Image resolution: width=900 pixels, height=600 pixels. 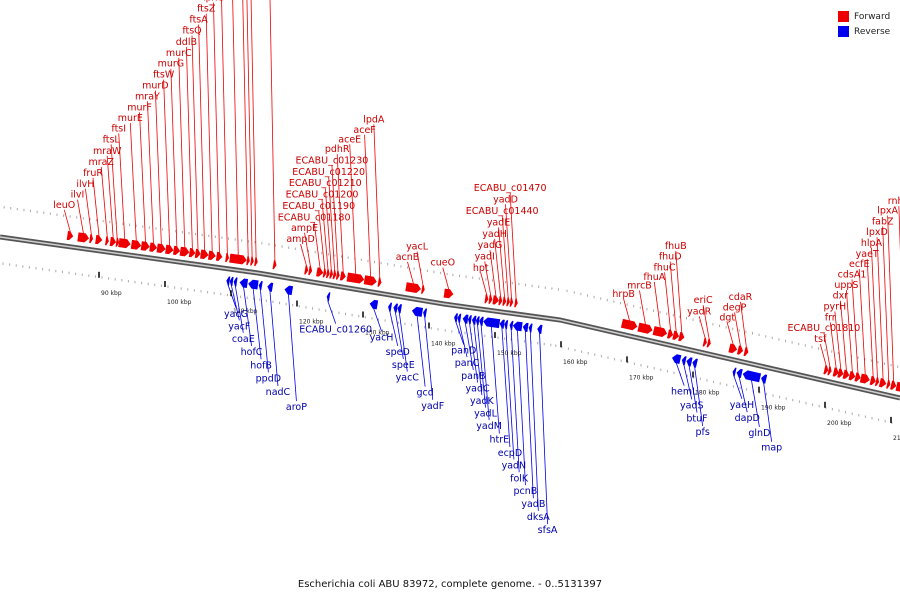 What do you see at coordinates (80, 216) in the screenshot?
I see `leader-ilvi` at bounding box center [80, 216].